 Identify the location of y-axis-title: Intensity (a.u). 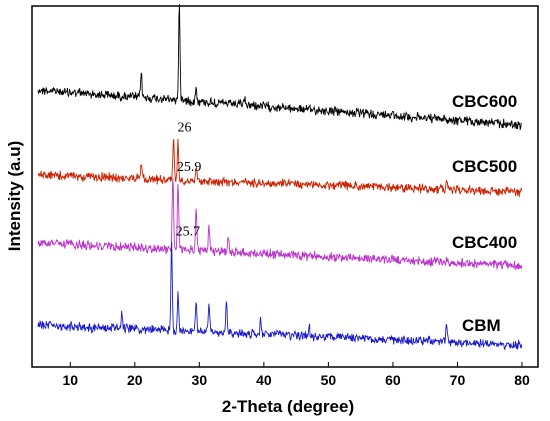
(14, 196).